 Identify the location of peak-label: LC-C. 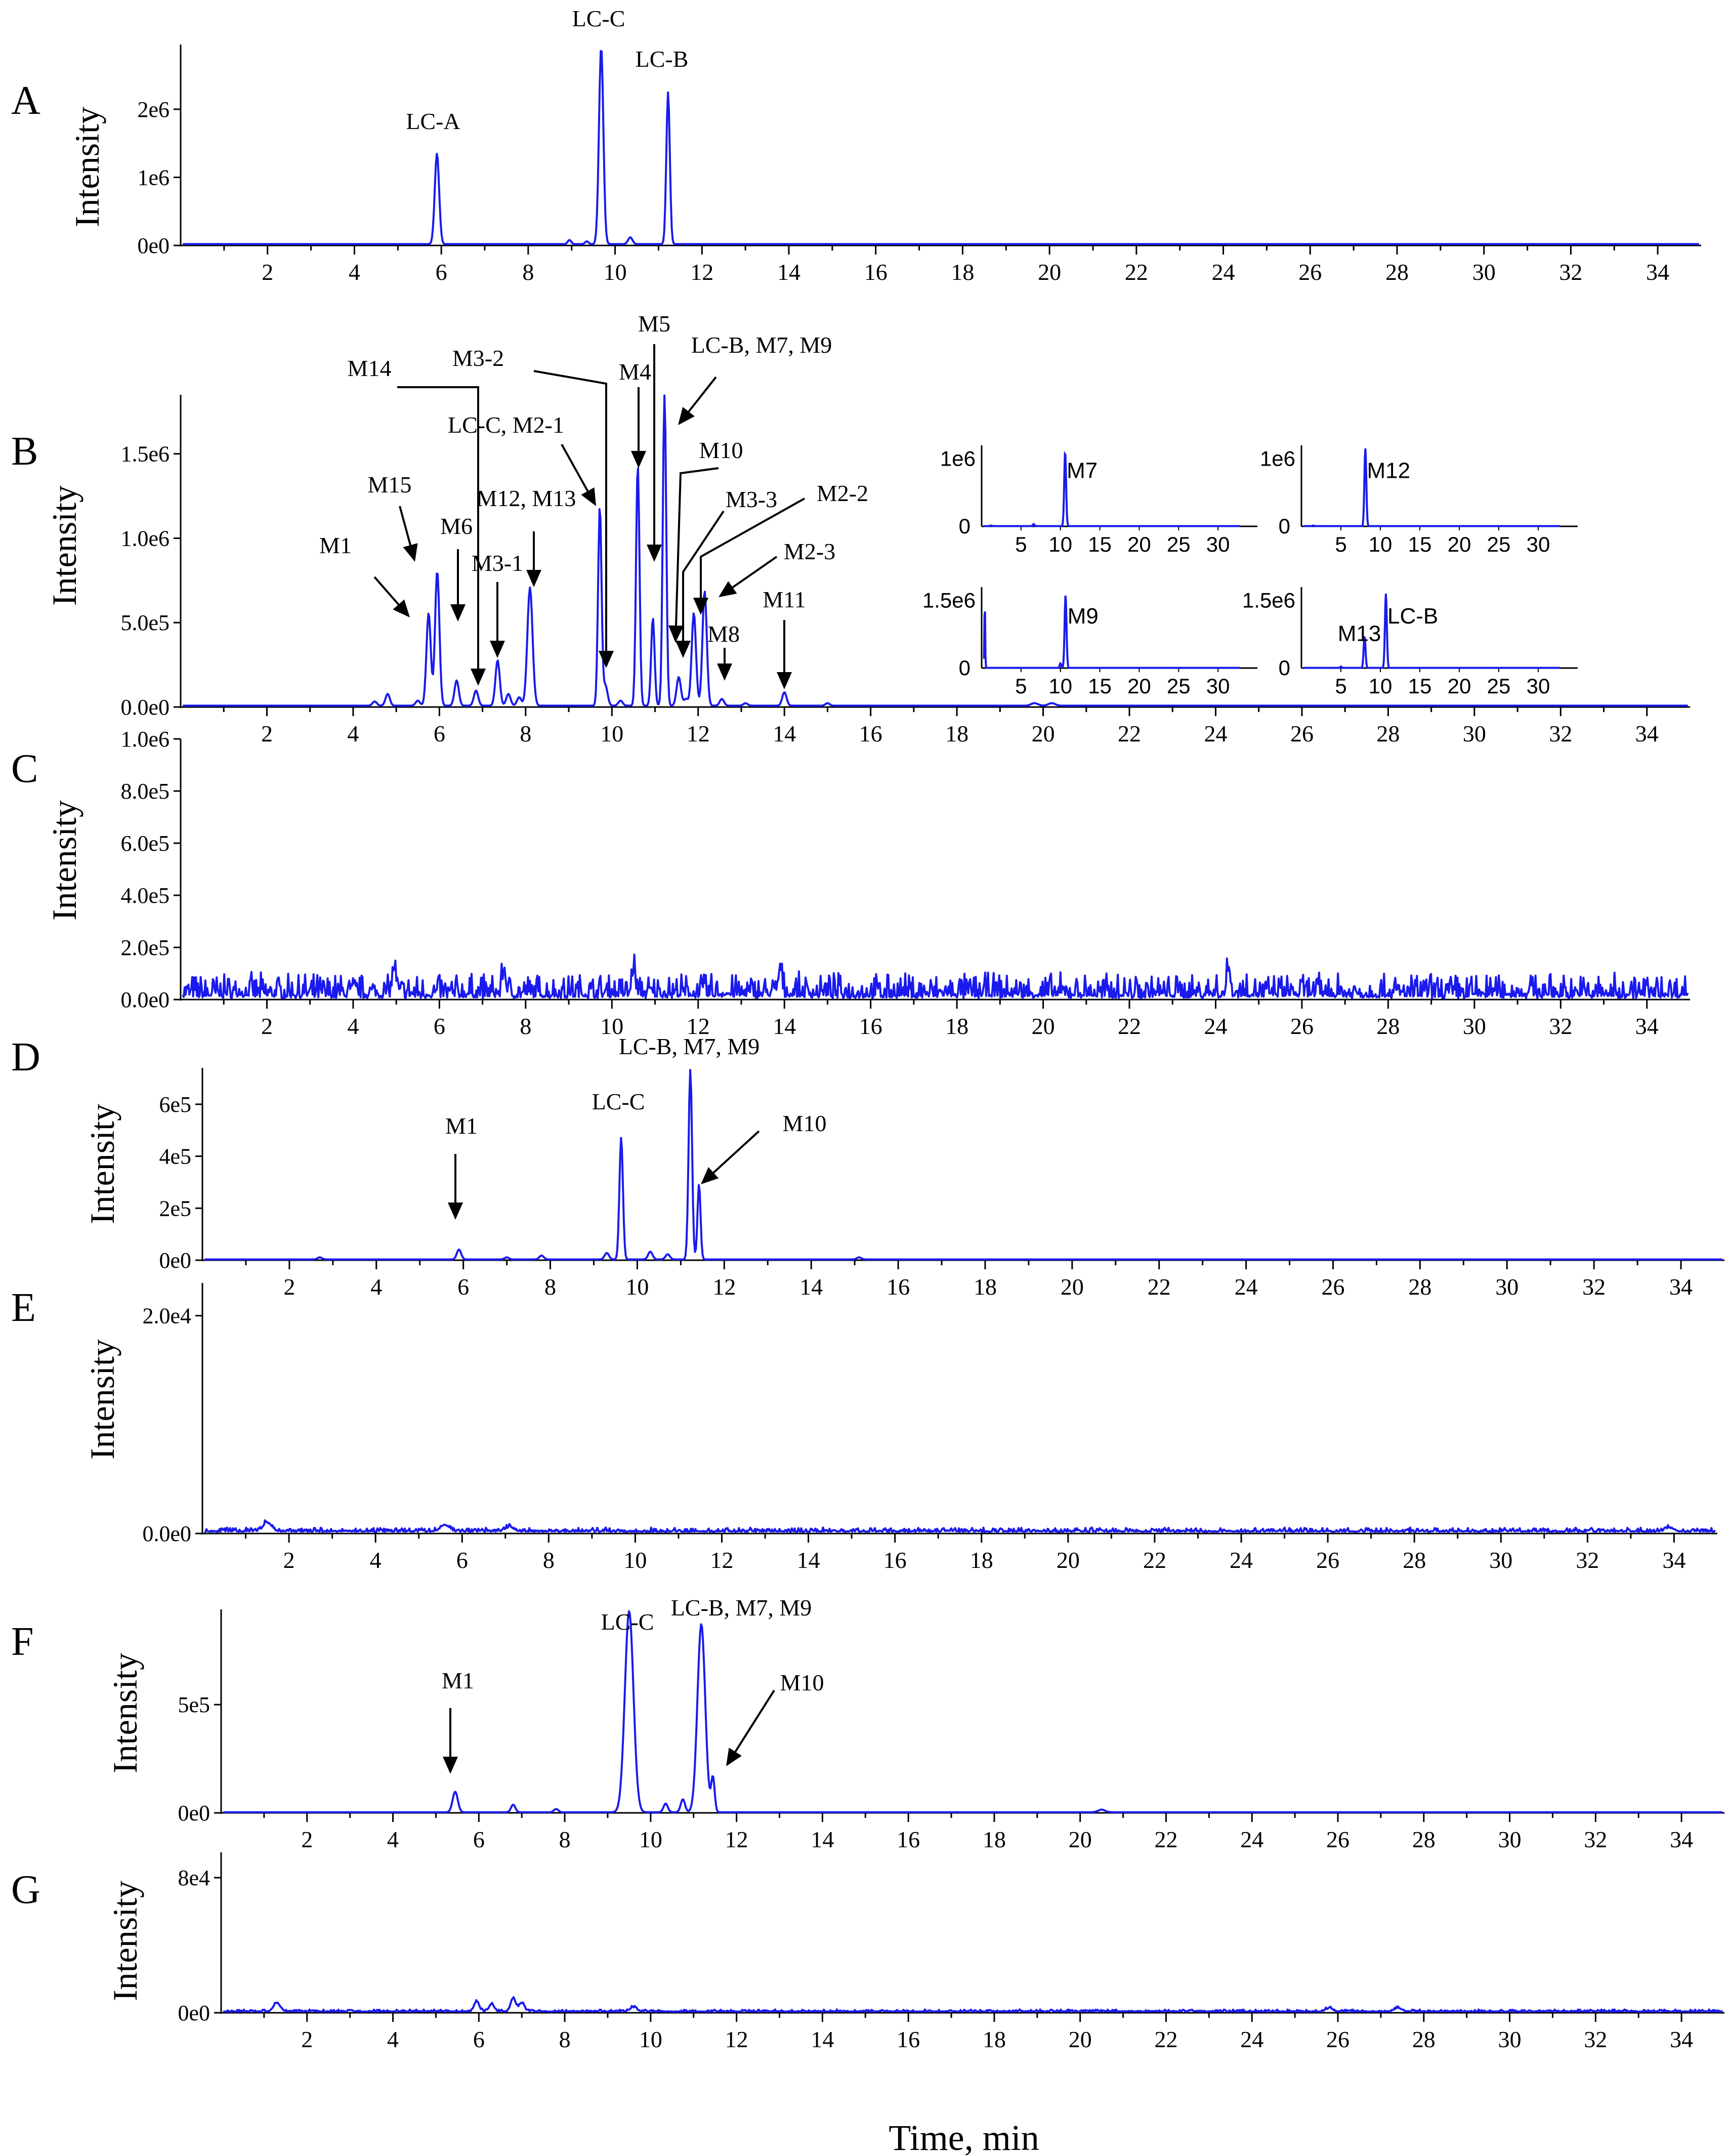
(598, 18).